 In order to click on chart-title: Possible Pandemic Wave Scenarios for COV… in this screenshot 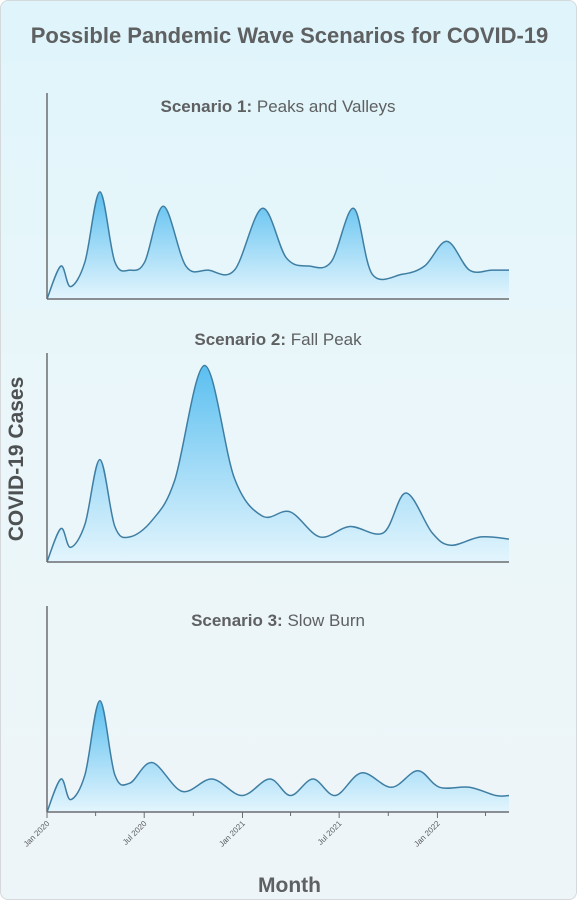, I will do `click(289, 35)`.